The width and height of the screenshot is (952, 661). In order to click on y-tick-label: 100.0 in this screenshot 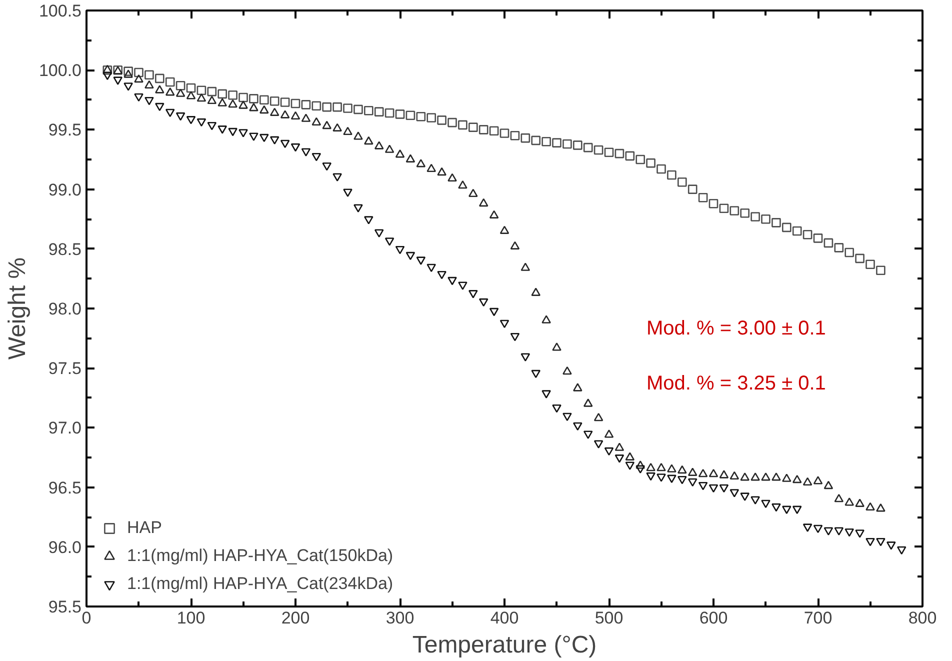, I will do `click(60, 70)`.